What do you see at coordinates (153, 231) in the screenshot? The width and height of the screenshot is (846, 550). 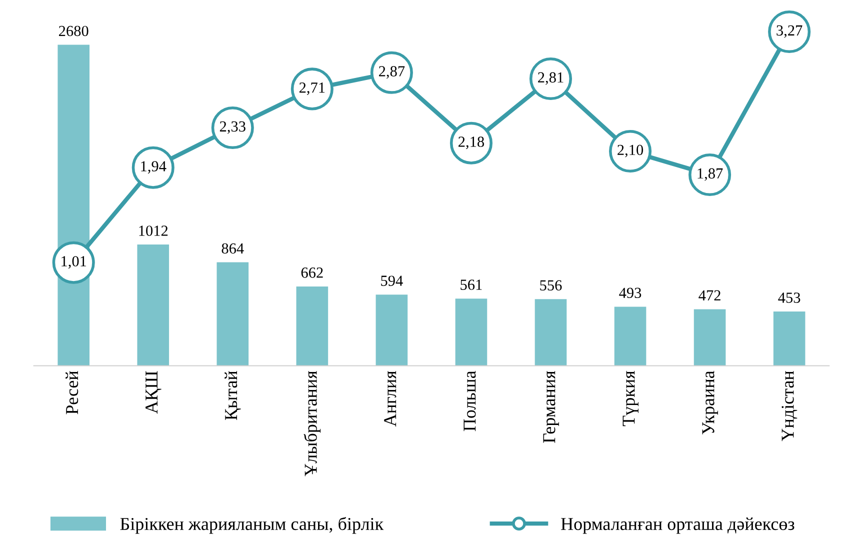 I see `data-label: 1012` at bounding box center [153, 231].